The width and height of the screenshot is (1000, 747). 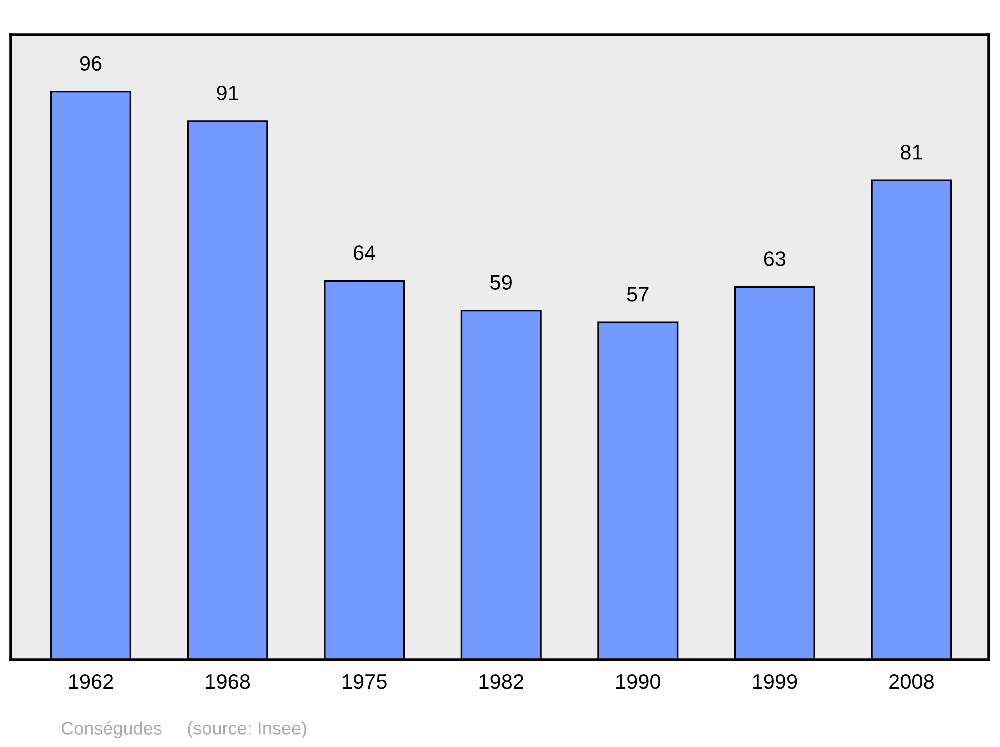 I want to click on data-label: 63, so click(x=775, y=259).